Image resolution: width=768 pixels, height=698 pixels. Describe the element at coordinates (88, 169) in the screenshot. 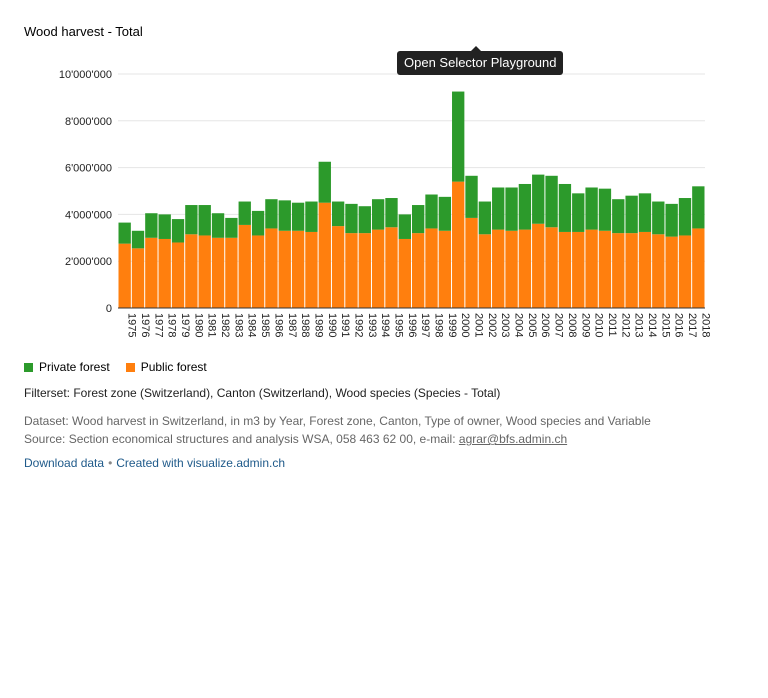

I see `y-tick-label: 6'000'000` at that location.